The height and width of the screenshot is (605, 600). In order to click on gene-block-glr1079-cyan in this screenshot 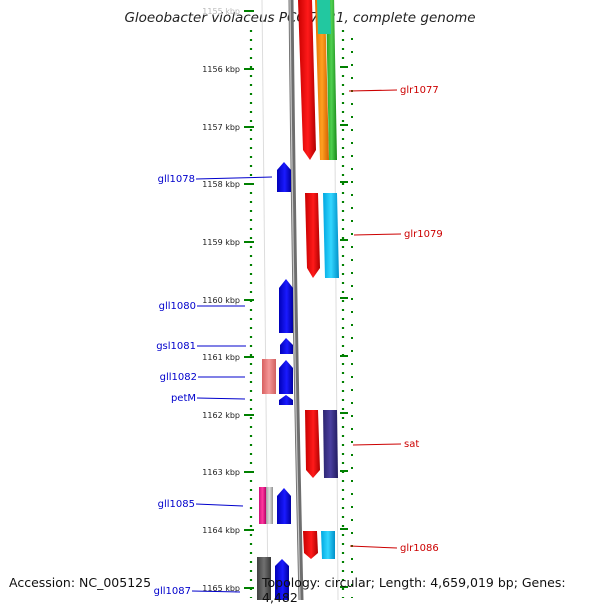, I will do `click(331, 235)`.